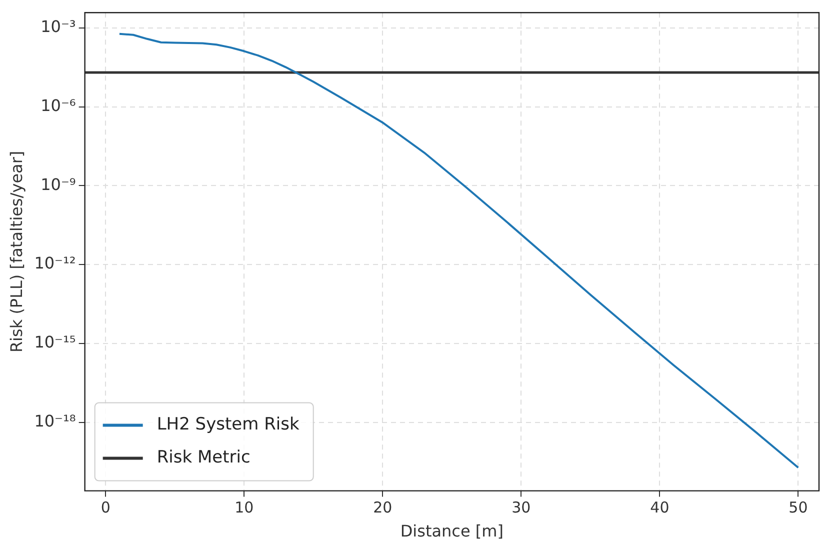 This screenshot has height=546, width=833. Describe the element at coordinates (244, 507) in the screenshot. I see `x-tick-label: 10` at that location.